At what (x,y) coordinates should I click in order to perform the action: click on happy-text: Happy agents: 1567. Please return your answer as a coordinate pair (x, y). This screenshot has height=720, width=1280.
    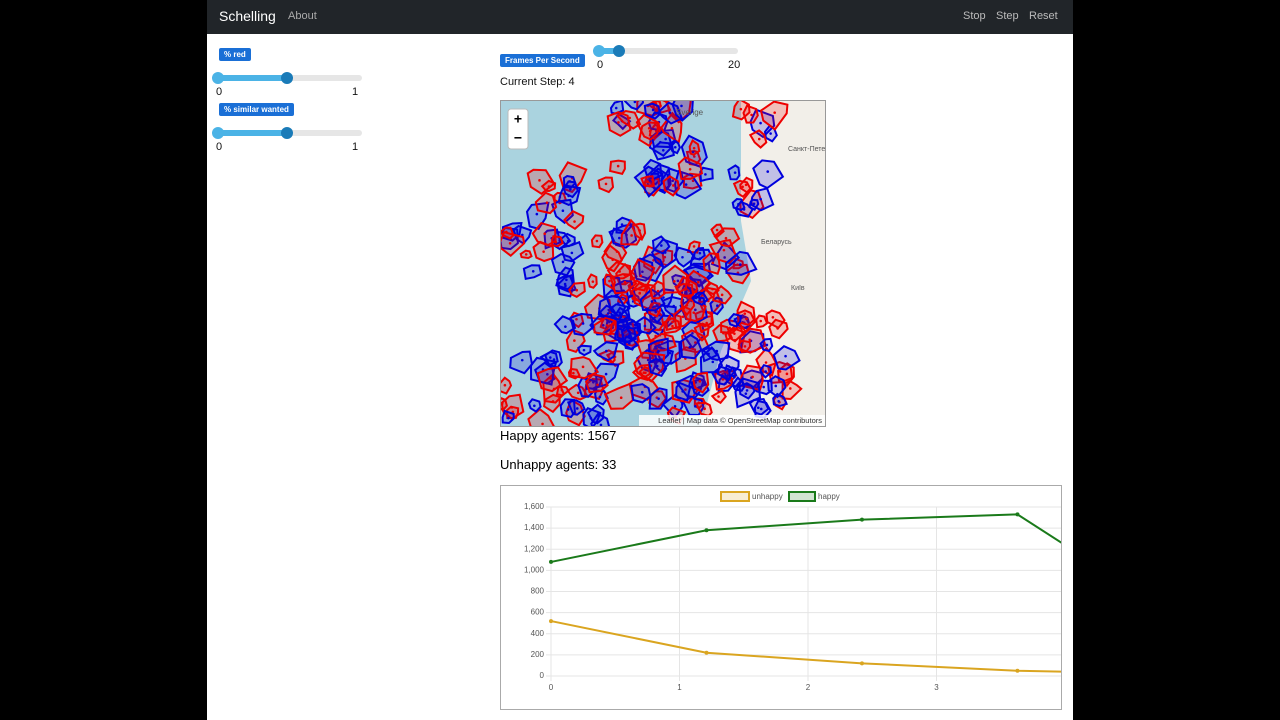
    Looking at the image, I should click on (558, 435).